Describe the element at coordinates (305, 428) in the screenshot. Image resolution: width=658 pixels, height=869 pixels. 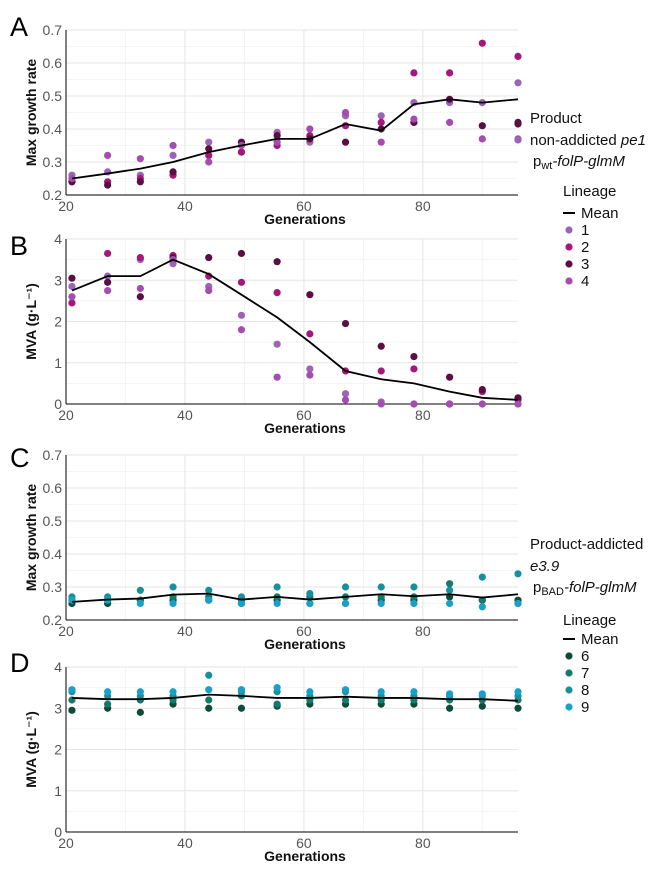
I see `panel-b-x-axis-title: Generations` at that location.